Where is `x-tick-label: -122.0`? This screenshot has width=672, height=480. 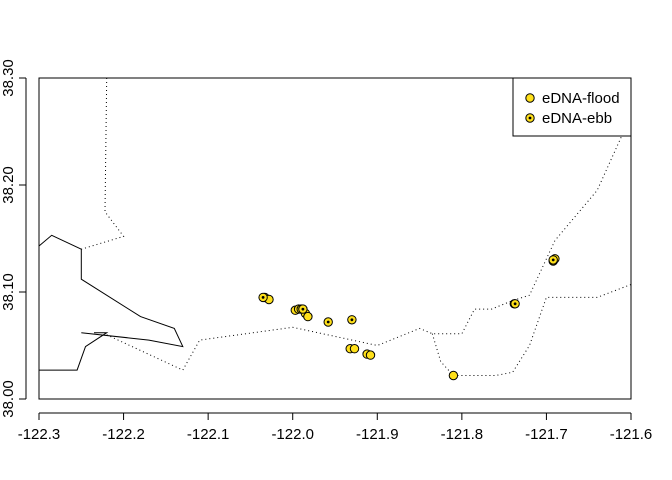 x-tick-label: -122.0 is located at coordinates (292, 434).